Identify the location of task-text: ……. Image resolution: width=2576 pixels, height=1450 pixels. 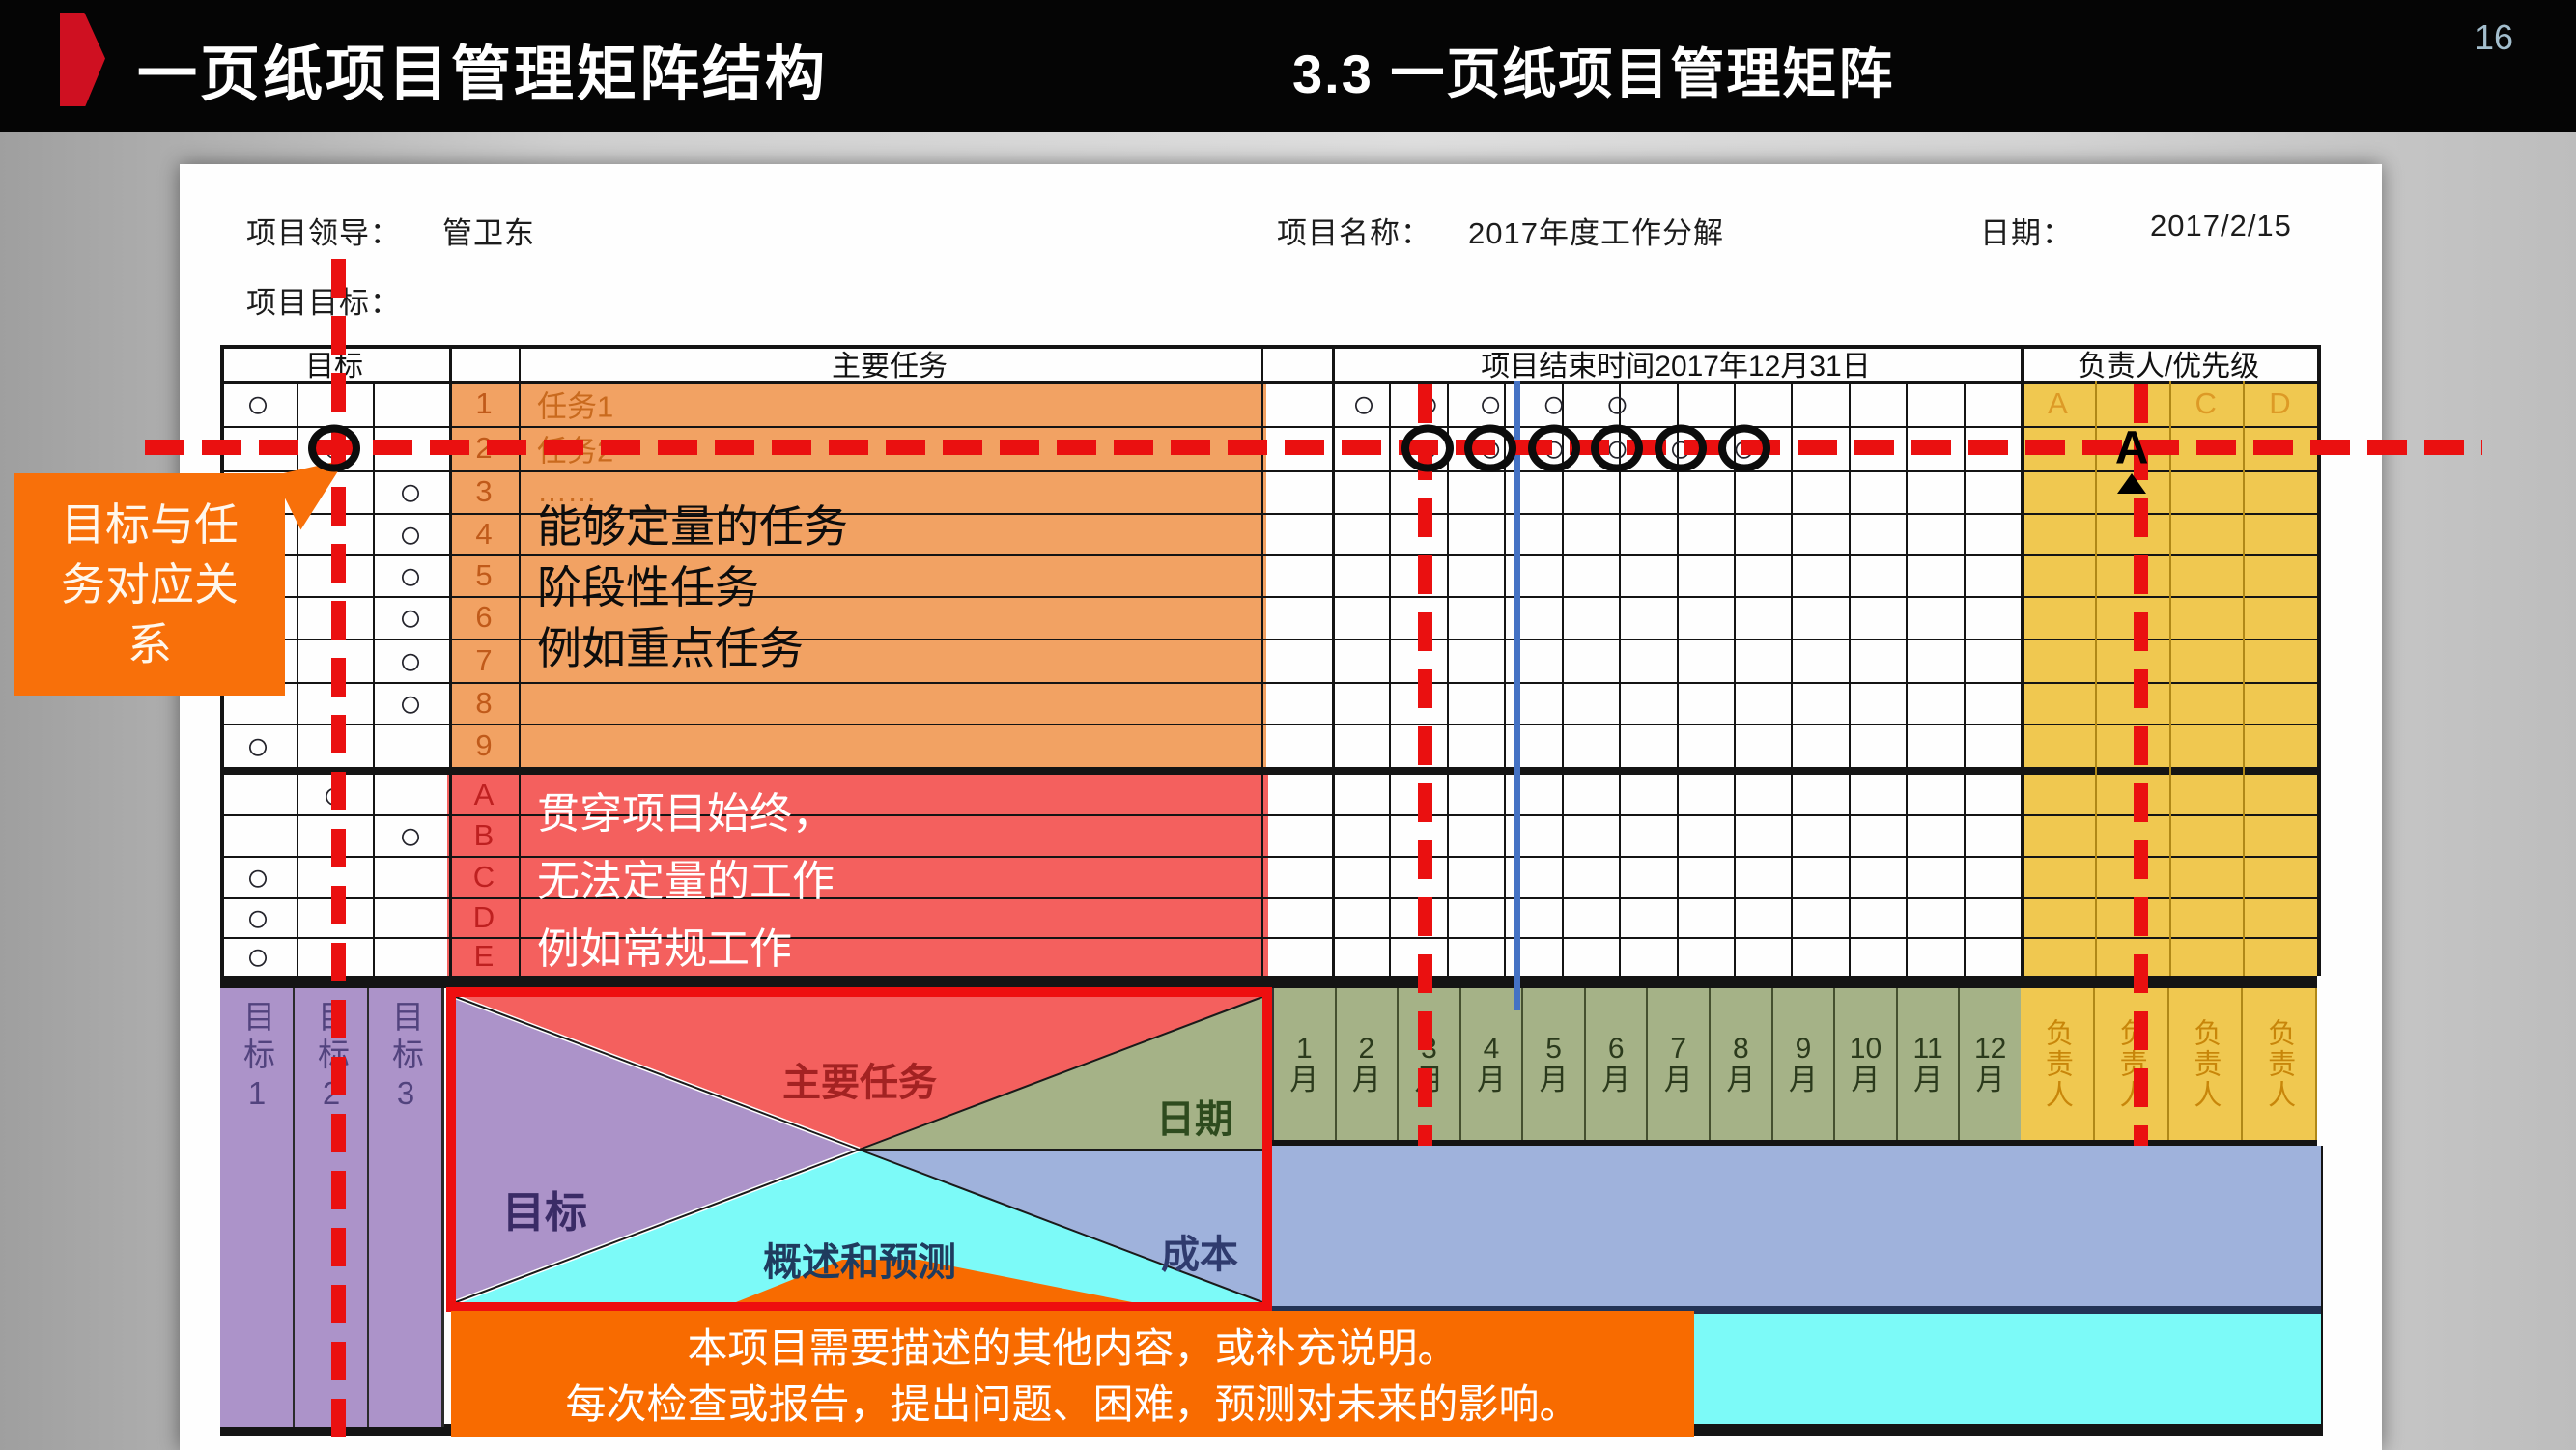
(567, 491).